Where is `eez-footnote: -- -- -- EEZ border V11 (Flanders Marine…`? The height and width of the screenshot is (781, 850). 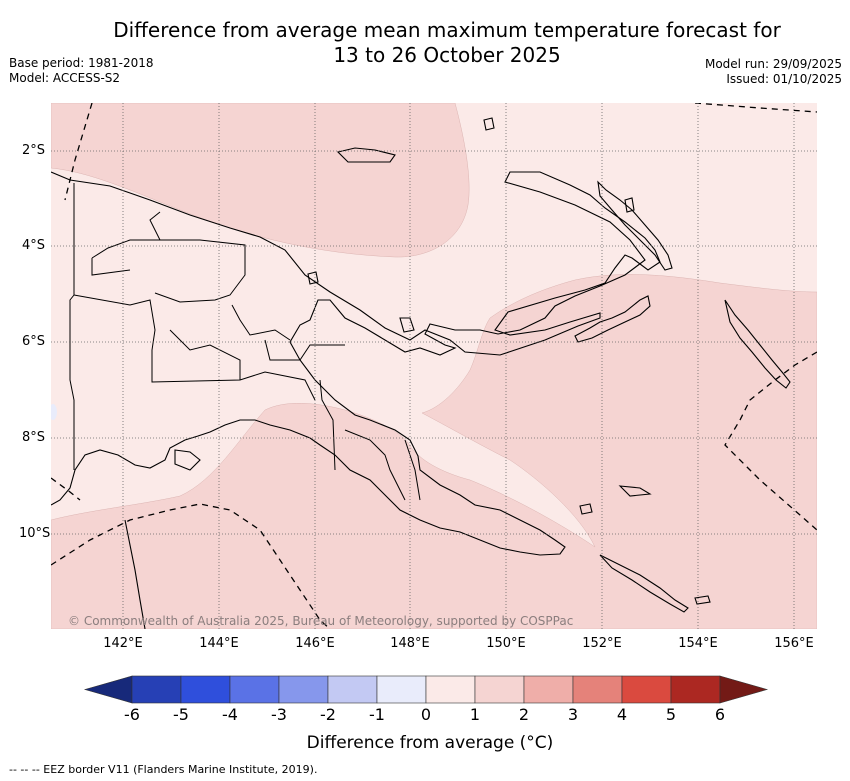
eez-footnote: -- -- -- EEZ border V11 (Flanders Marine… is located at coordinates (163, 769).